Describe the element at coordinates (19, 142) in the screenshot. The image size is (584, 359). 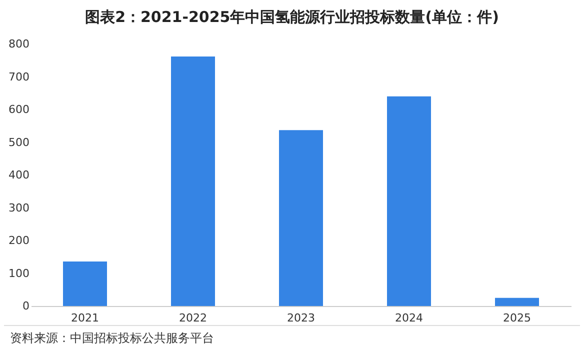
I see `y-tick-label: 500` at that location.